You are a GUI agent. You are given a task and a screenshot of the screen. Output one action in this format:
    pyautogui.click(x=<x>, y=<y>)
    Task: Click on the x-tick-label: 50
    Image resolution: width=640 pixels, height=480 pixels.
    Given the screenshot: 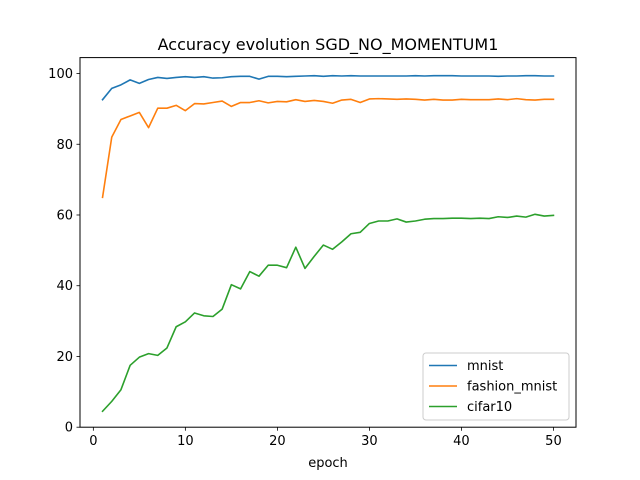 What is the action you would take?
    pyautogui.click(x=553, y=441)
    